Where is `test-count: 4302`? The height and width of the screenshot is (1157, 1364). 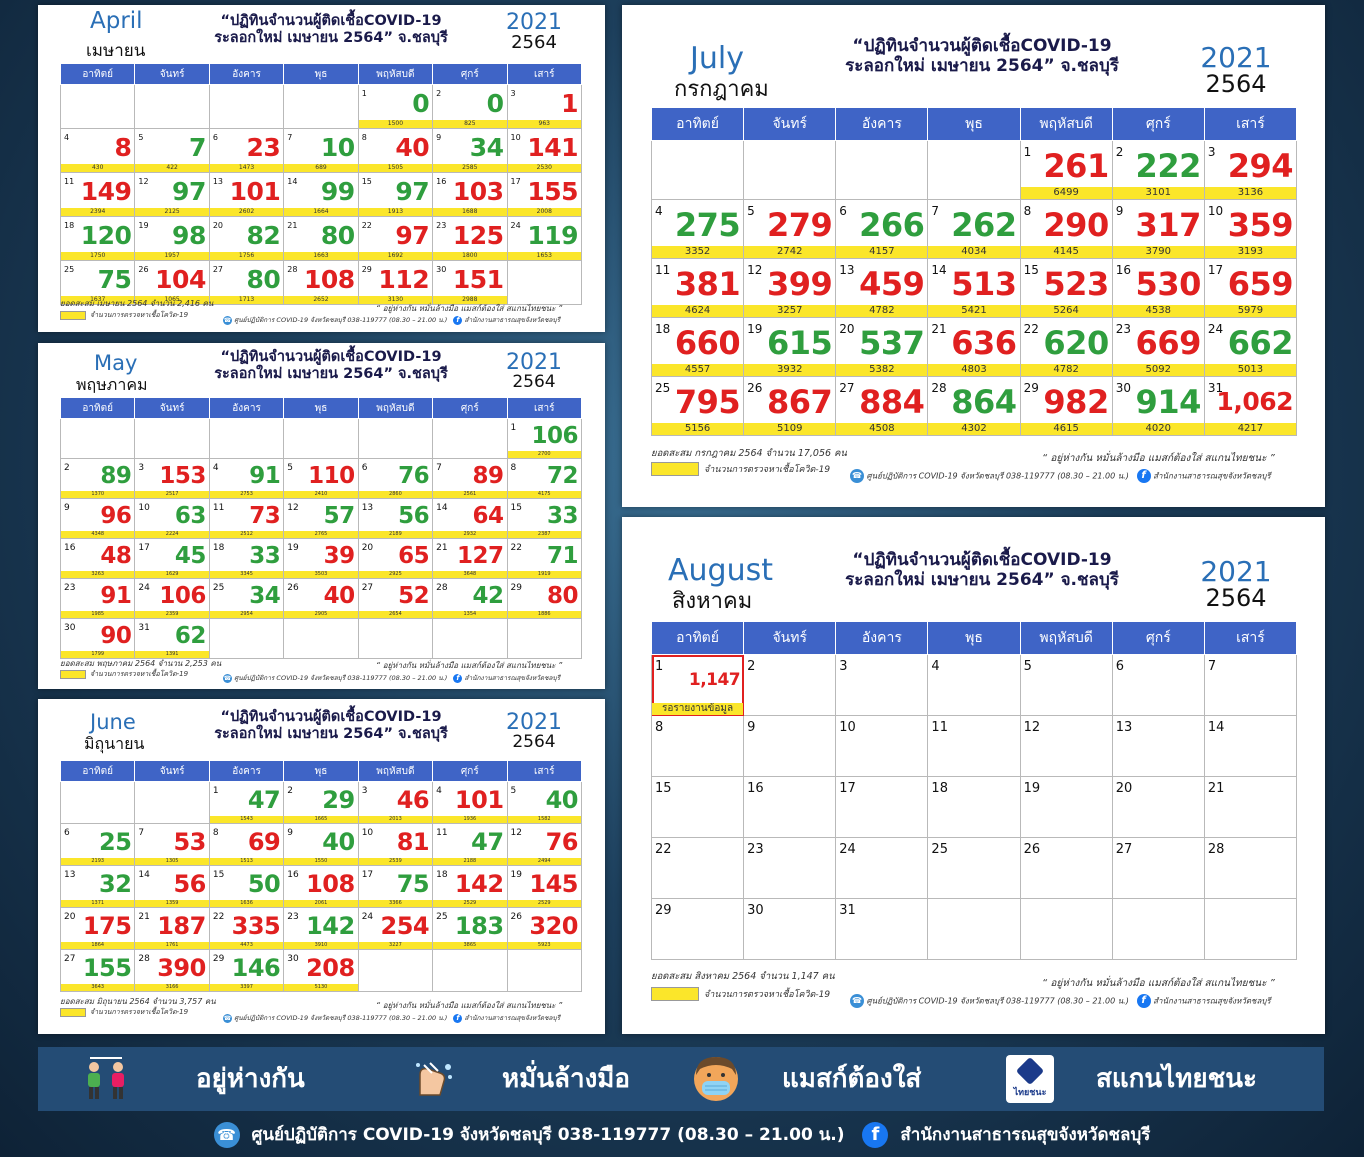 test-count: 4302 is located at coordinates (974, 429).